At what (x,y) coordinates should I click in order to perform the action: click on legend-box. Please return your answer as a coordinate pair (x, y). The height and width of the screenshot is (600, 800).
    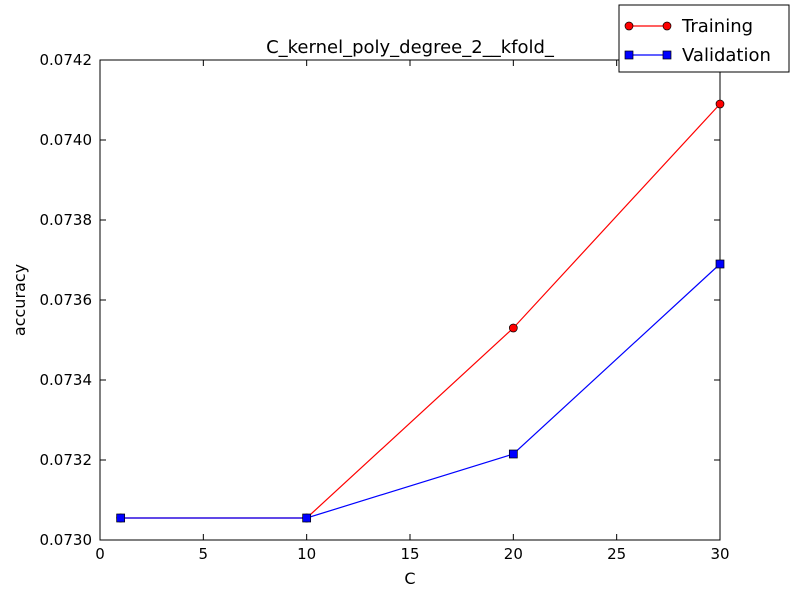
    Looking at the image, I should click on (704, 38).